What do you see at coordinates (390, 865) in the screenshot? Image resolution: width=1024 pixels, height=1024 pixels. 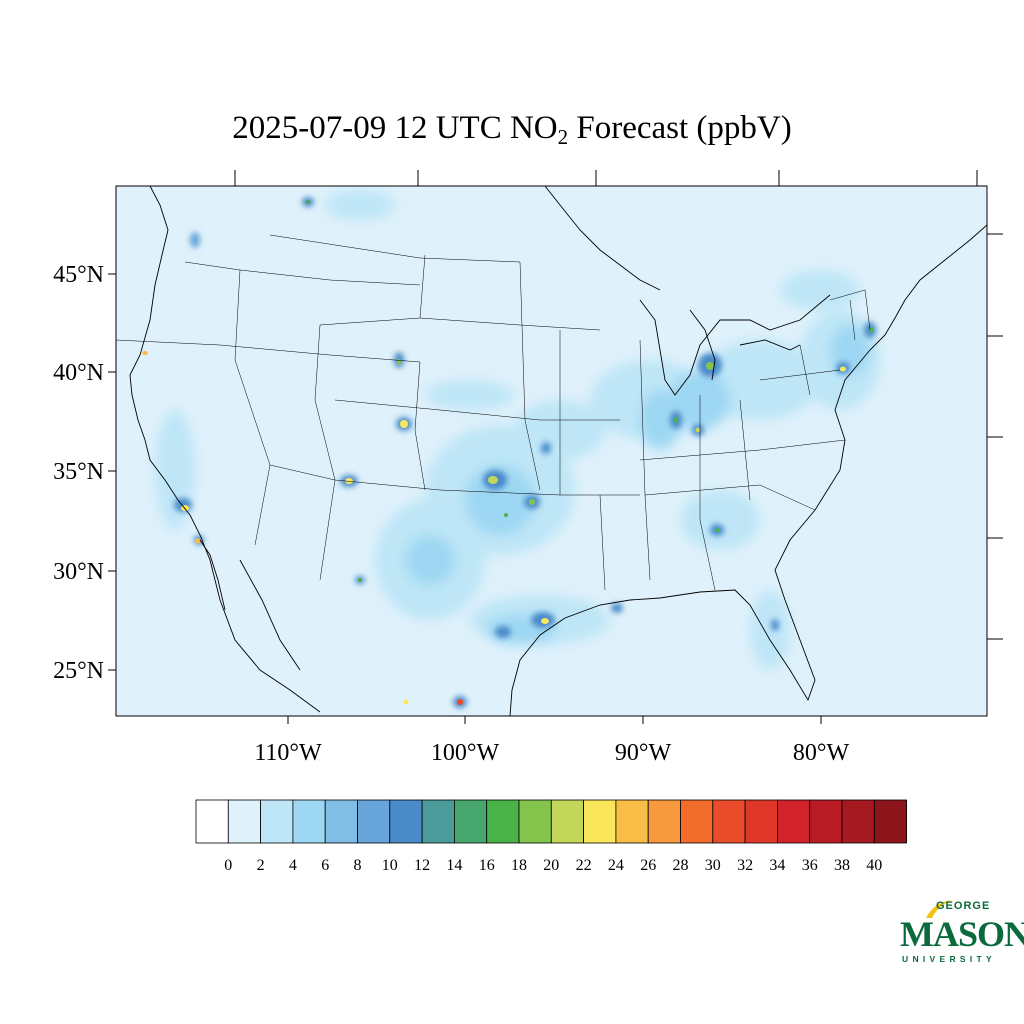 I see `colorbar-tick-label: 10` at bounding box center [390, 865].